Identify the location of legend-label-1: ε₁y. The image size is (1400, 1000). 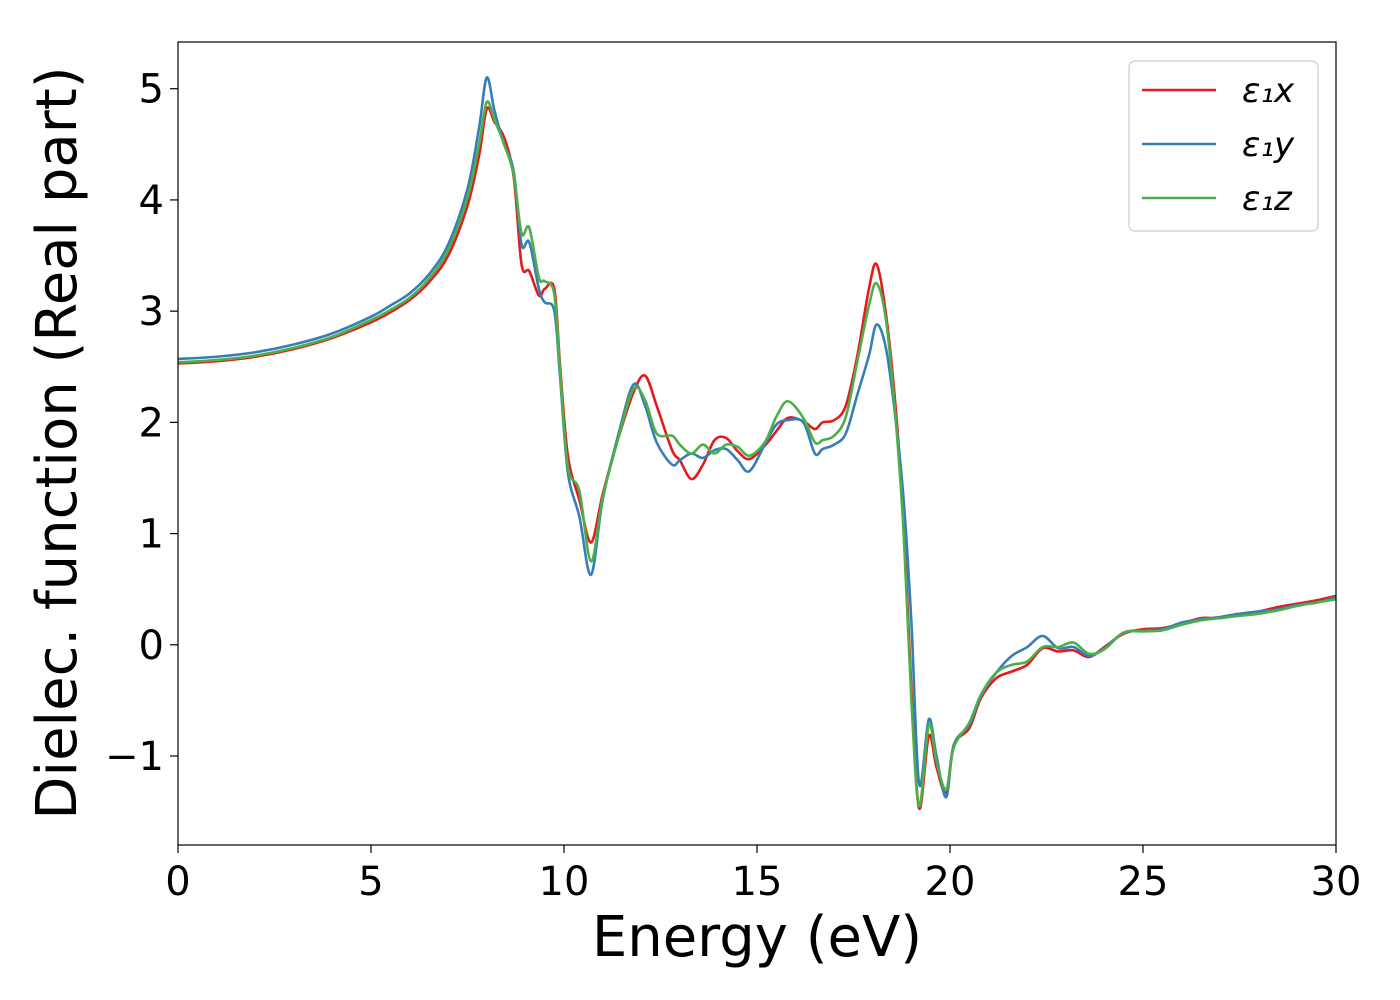
(1268, 145).